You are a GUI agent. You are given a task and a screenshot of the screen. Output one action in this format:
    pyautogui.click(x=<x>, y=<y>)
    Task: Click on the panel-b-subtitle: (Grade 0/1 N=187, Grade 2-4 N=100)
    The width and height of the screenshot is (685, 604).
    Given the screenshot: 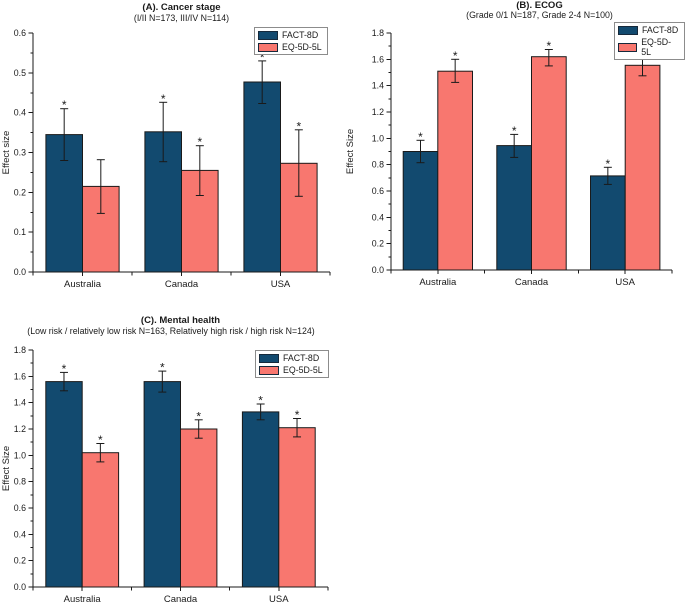 What is the action you would take?
    pyautogui.click(x=539, y=15)
    